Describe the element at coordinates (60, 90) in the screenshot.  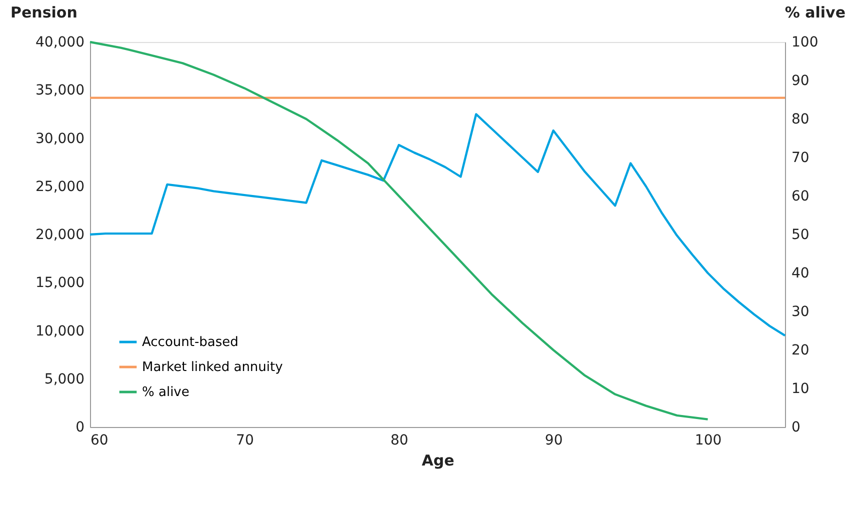
I see `y-tick-label: 35,000` at that location.